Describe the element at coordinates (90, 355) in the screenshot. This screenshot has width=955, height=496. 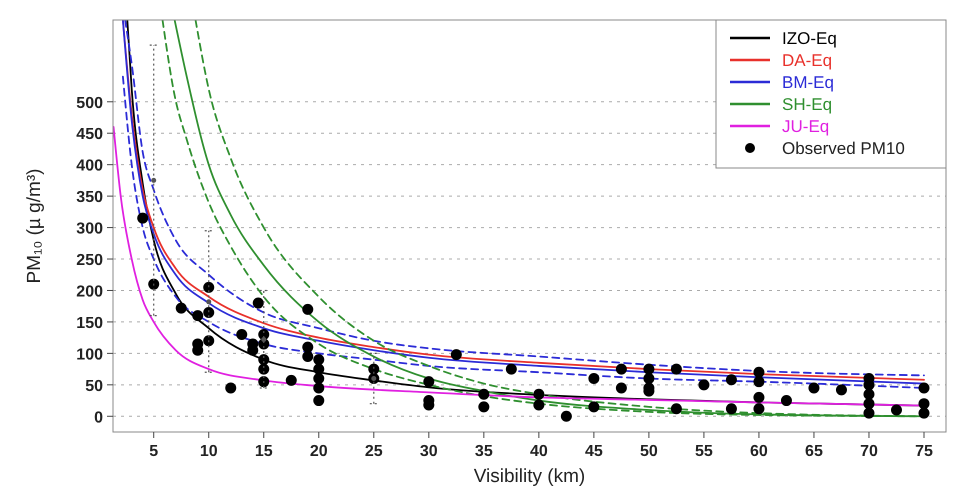
I see `y-tick-label: 100` at that location.